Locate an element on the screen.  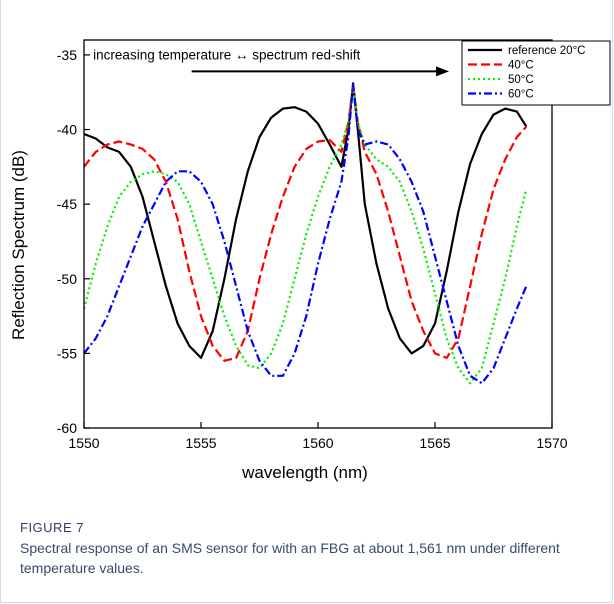
figure-label: FIGURE 7 is located at coordinates (52, 527).